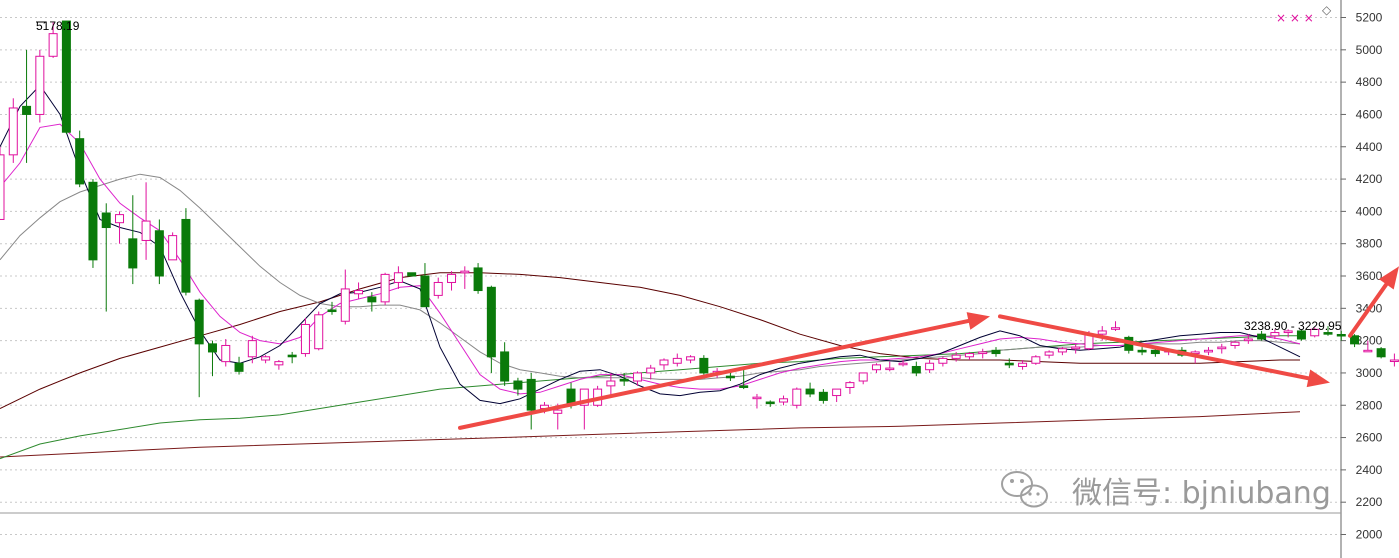 Image resolution: width=1399 pixels, height=558 pixels. What do you see at coordinates (650, 434) in the screenshot?
I see `ma250-line` at bounding box center [650, 434].